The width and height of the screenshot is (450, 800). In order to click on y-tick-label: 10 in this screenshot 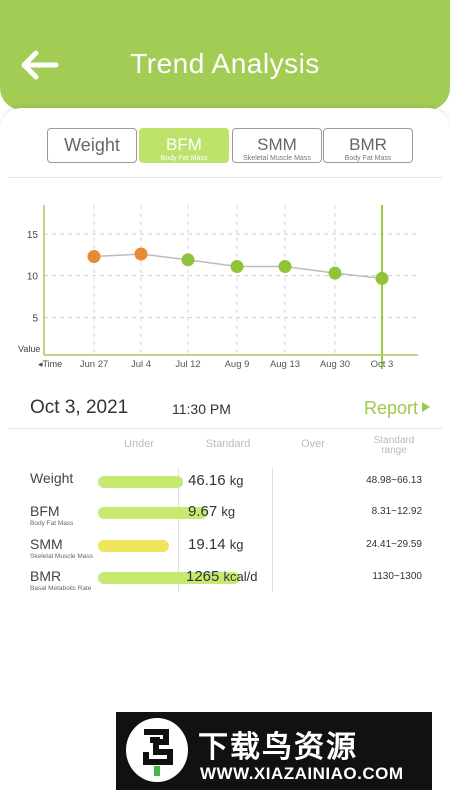, I will do `click(33, 277)`.